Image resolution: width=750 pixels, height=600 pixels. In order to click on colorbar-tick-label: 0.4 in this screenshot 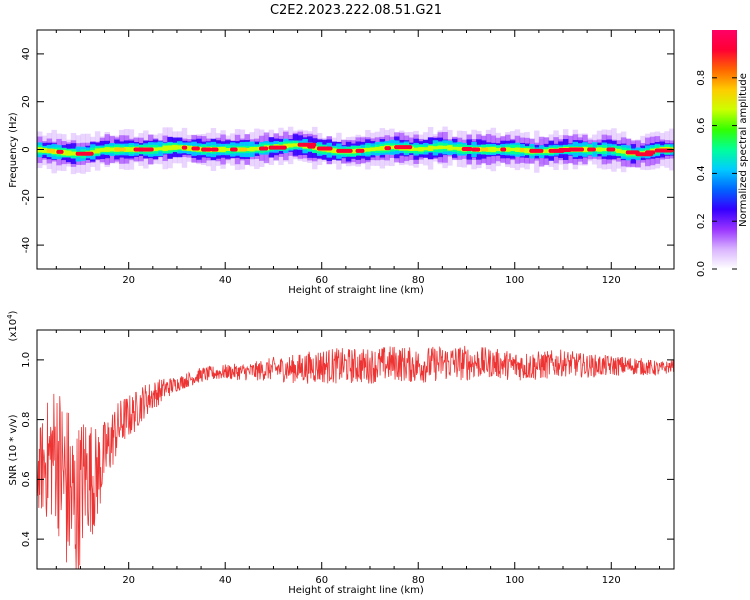, I will do `click(701, 173)`.